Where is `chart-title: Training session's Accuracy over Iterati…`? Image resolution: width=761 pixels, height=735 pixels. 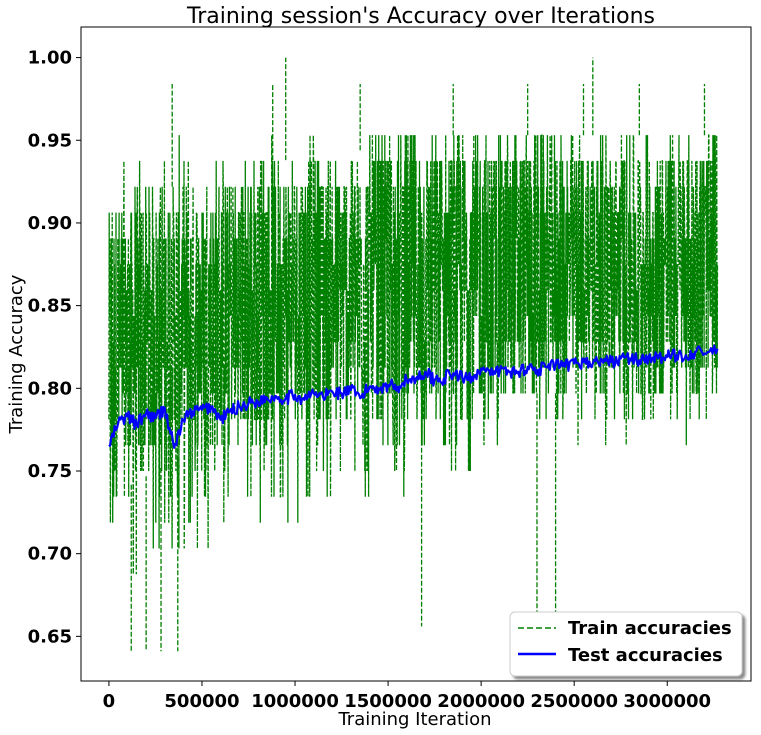
chart-title: Training session's Accuracy over Iterati… is located at coordinates (420, 16).